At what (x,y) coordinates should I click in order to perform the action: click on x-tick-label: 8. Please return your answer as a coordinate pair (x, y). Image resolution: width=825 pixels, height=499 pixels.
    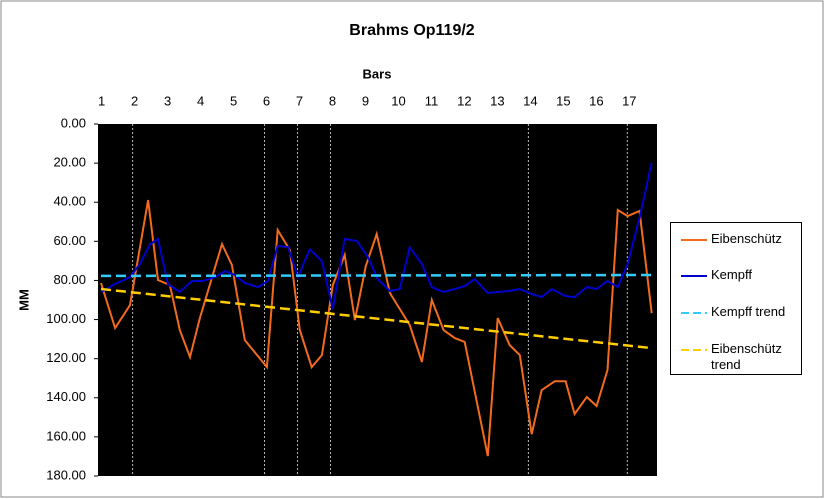
    Looking at the image, I should click on (332, 100).